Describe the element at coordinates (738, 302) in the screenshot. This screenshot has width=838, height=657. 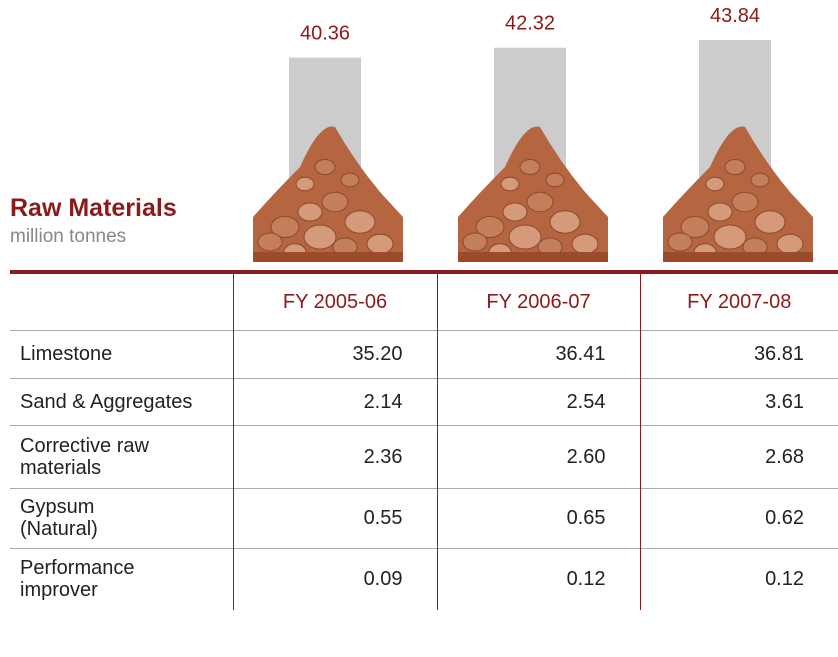
I see `header-cell: FY 2007-08` at that location.